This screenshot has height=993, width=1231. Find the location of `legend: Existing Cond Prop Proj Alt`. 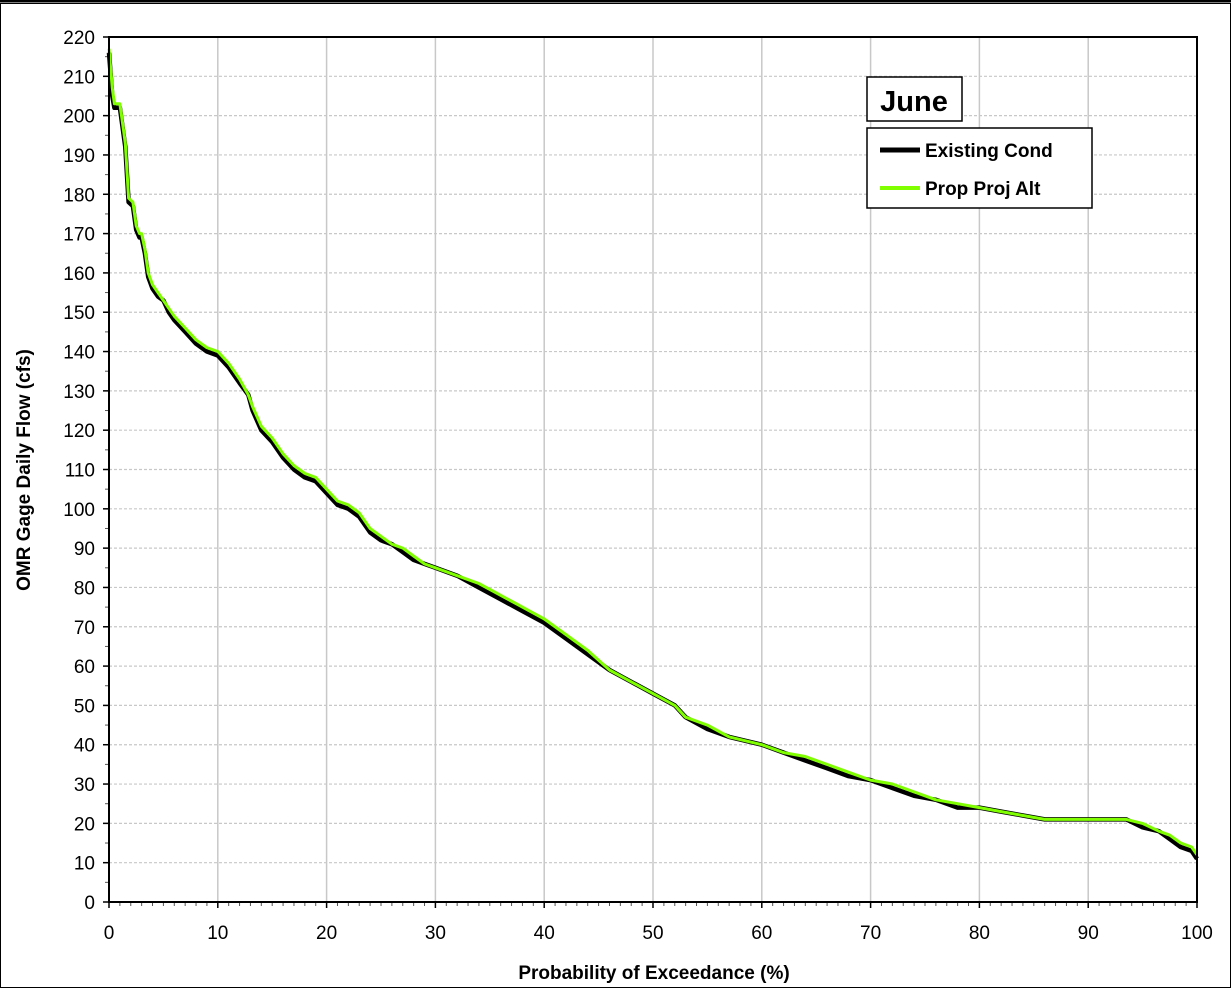

legend: Existing Cond Prop Proj Alt is located at coordinates (979, 168).